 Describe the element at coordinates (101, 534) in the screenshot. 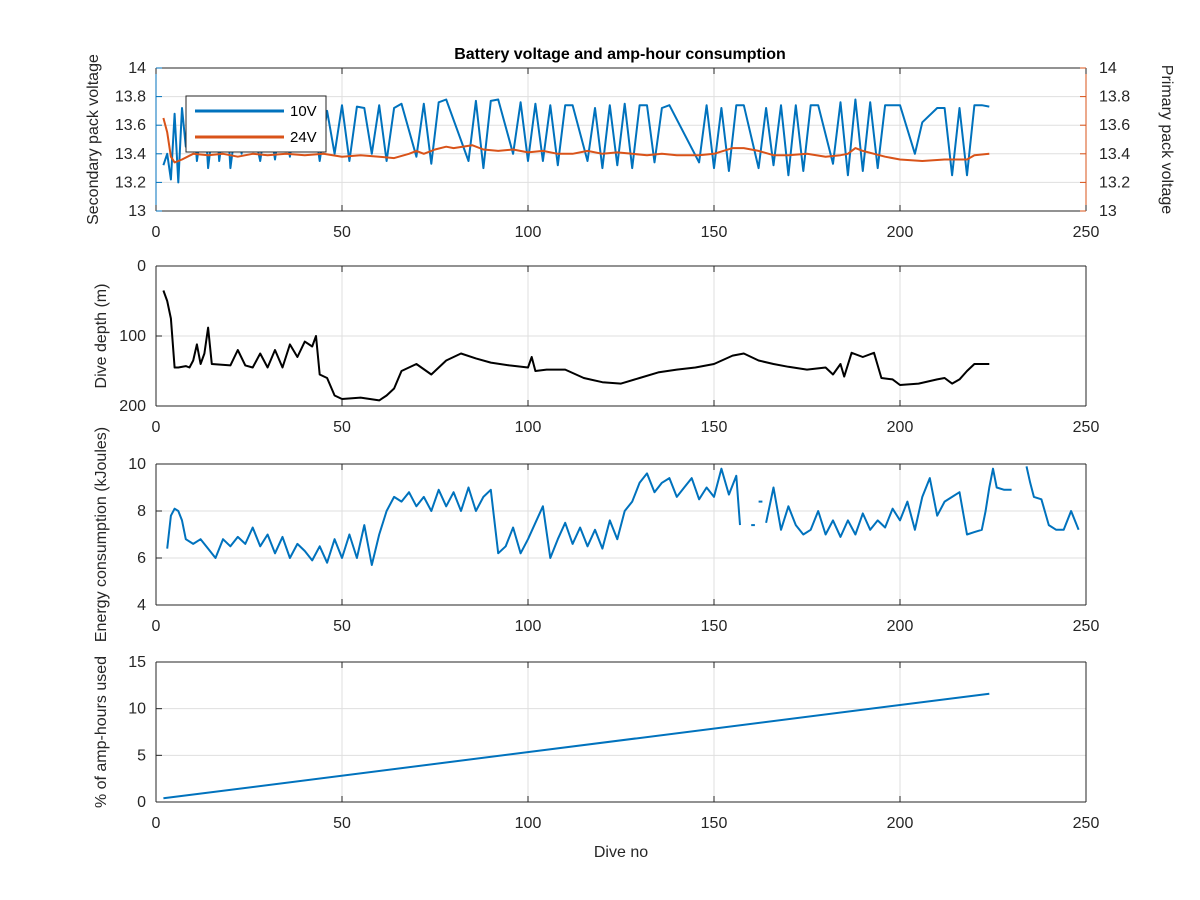

I see `y-axis-label: Energy consumption (kJoules)` at that location.